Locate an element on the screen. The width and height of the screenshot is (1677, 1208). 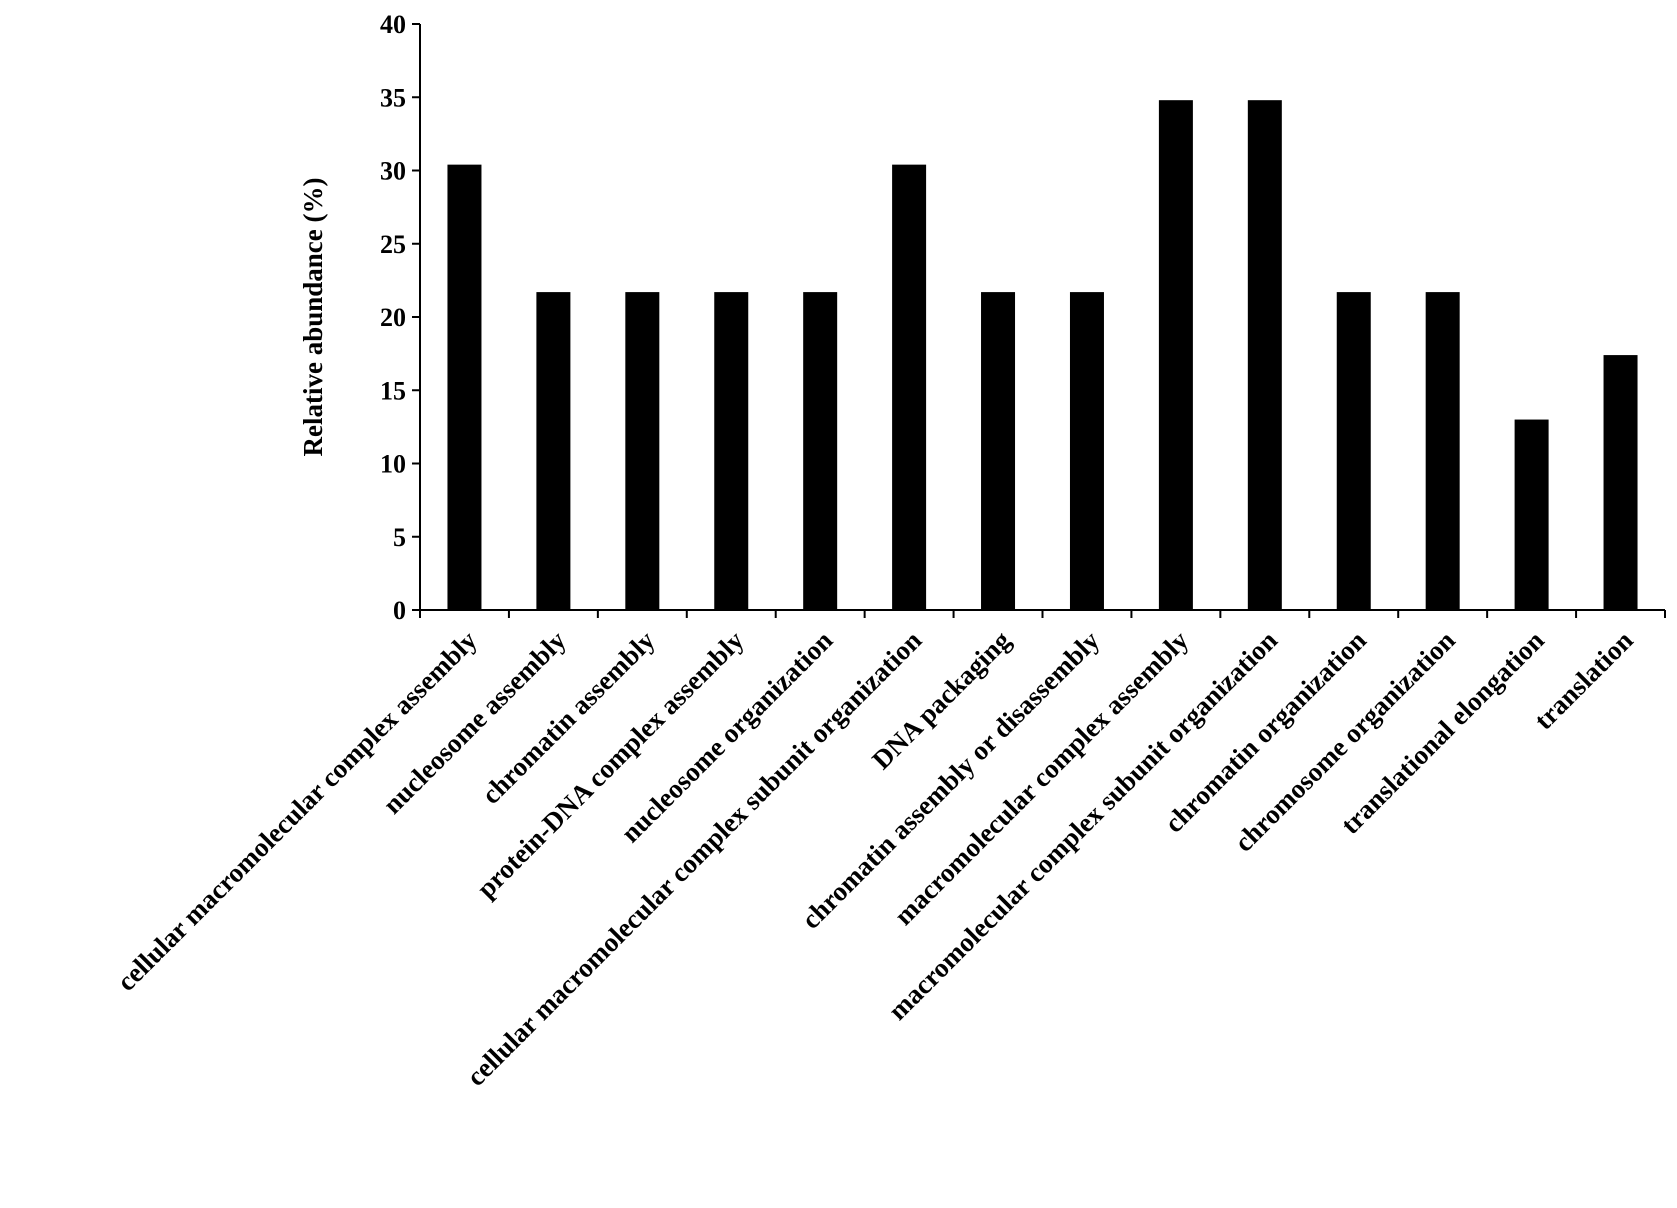
y-tick-label: 30 is located at coordinates (393, 171).